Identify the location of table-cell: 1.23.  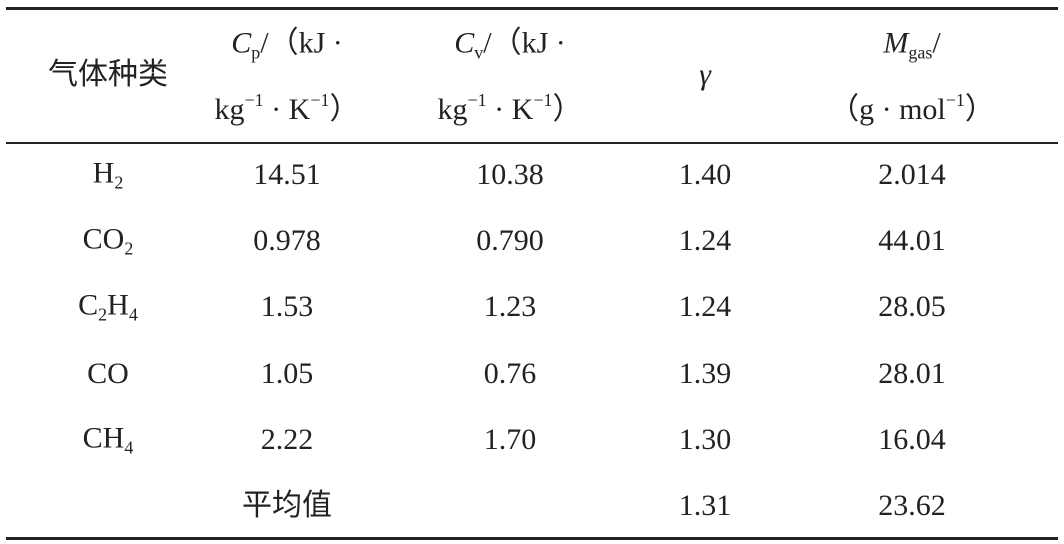
(510, 306).